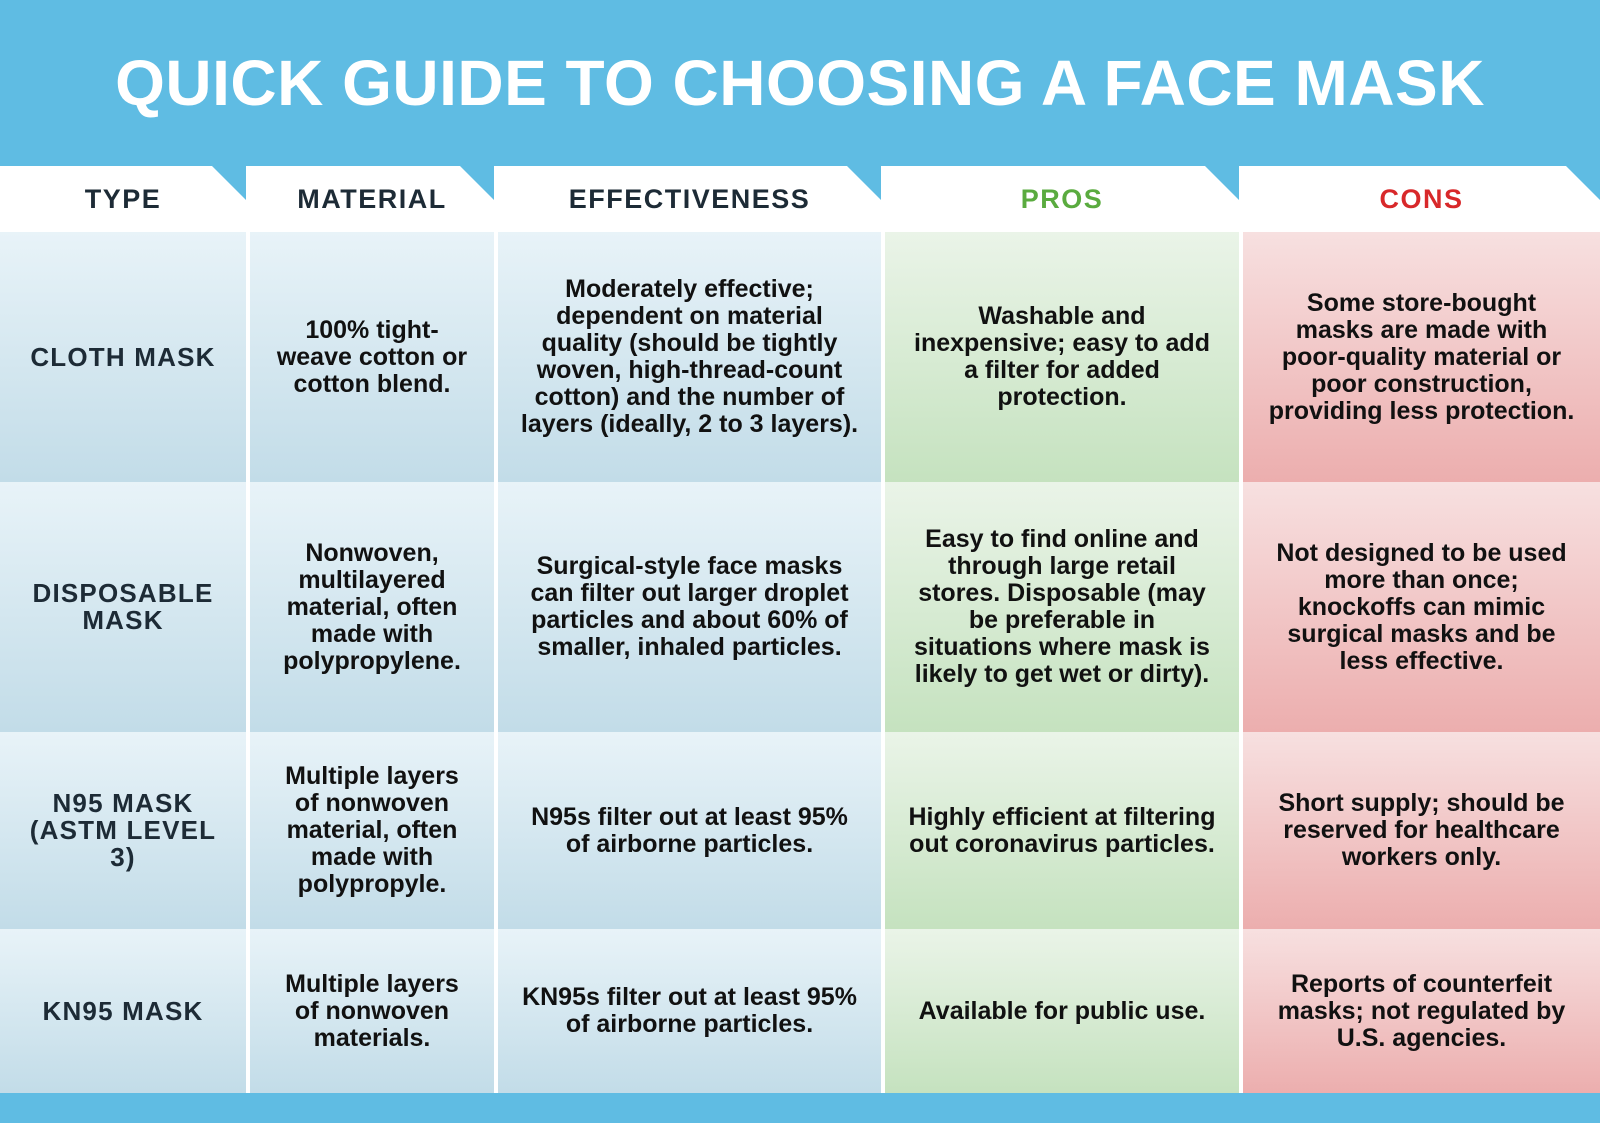  Describe the element at coordinates (1062, 1011) in the screenshot. I see `table-cell: Available for public use.` at that location.